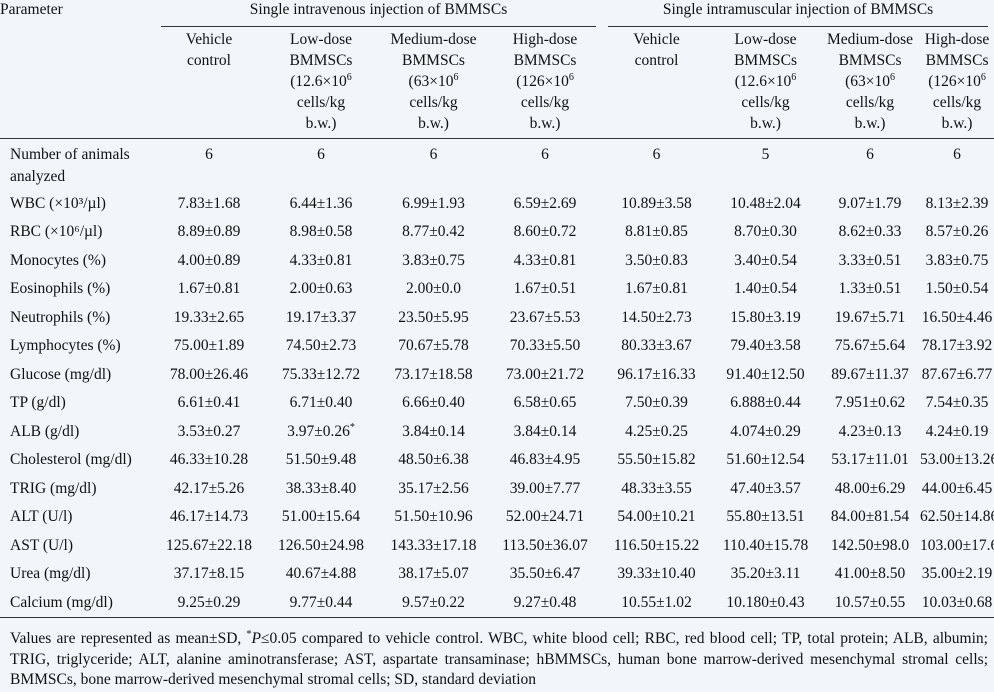 Image resolution: width=994 pixels, height=692 pixels. I want to click on table-cell: 8.70±0.30, so click(765, 231).